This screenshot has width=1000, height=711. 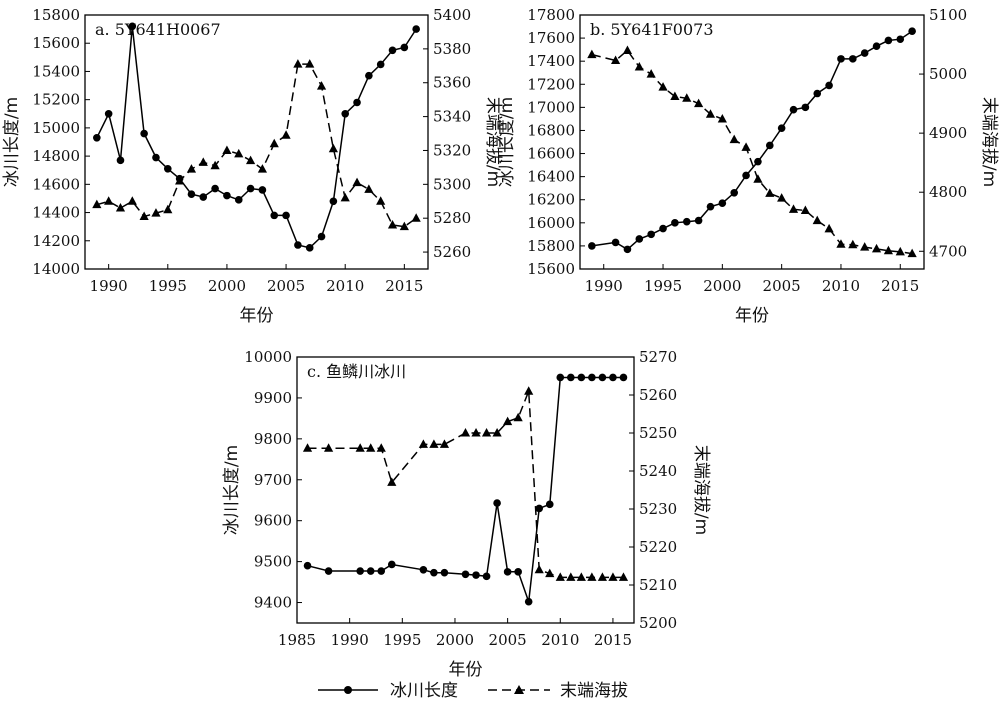 What do you see at coordinates (473, 691) in the screenshot?
I see `legend: 冰川长度 末端海拔` at bounding box center [473, 691].